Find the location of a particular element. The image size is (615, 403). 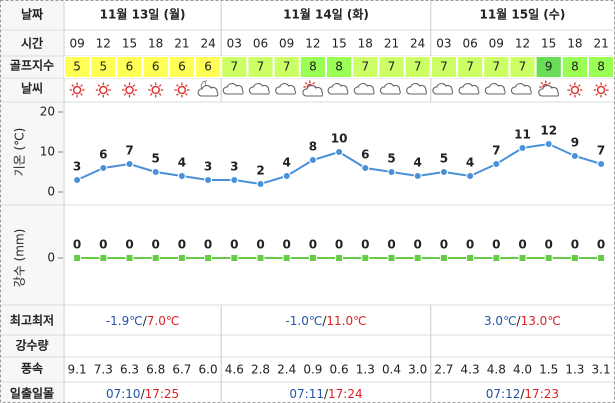

hour: 12 is located at coordinates (522, 44).